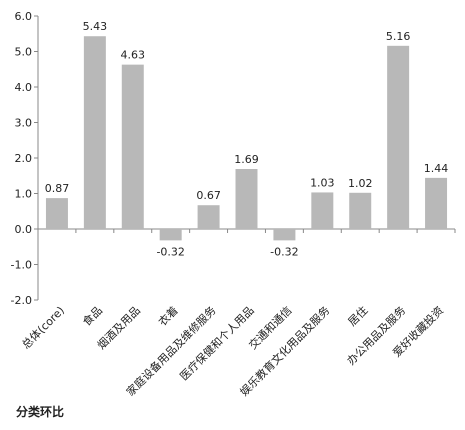  What do you see at coordinates (360, 183) in the screenshot?
I see `value-label: 1.02` at bounding box center [360, 183].